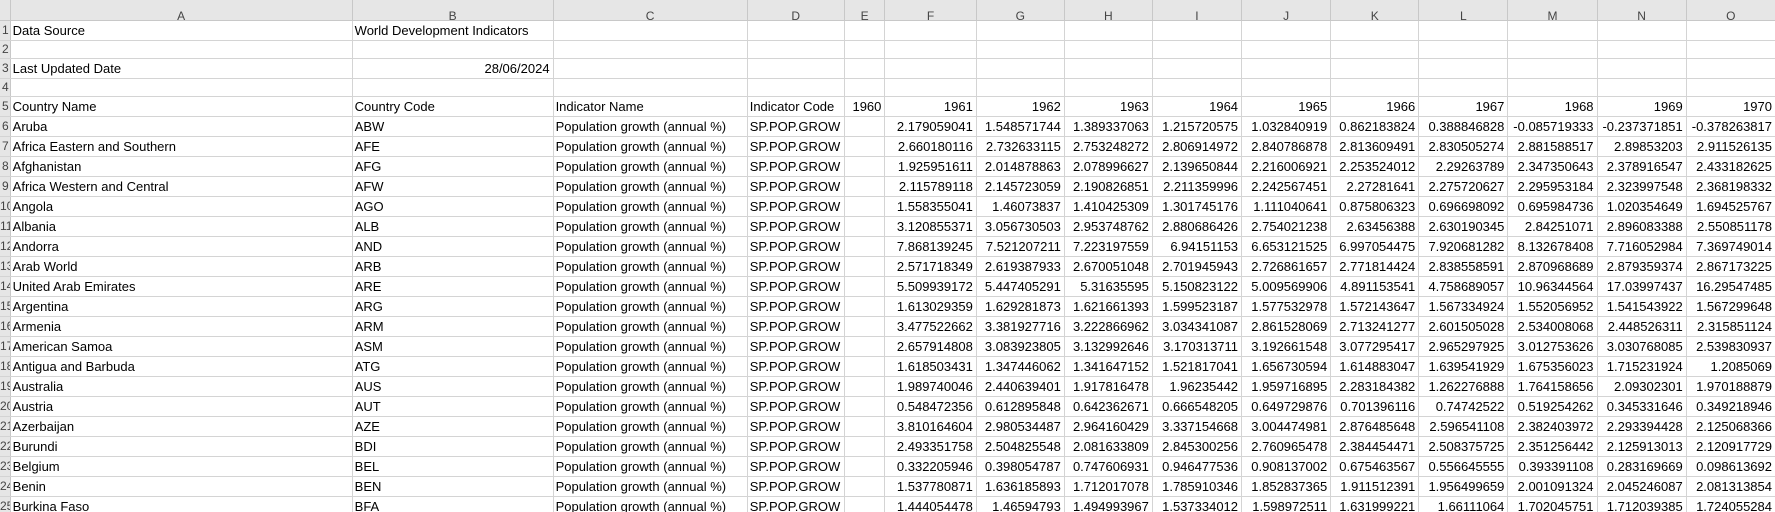 The image size is (1775, 512). I want to click on value-cell: 6.94151153, so click(1197, 246).